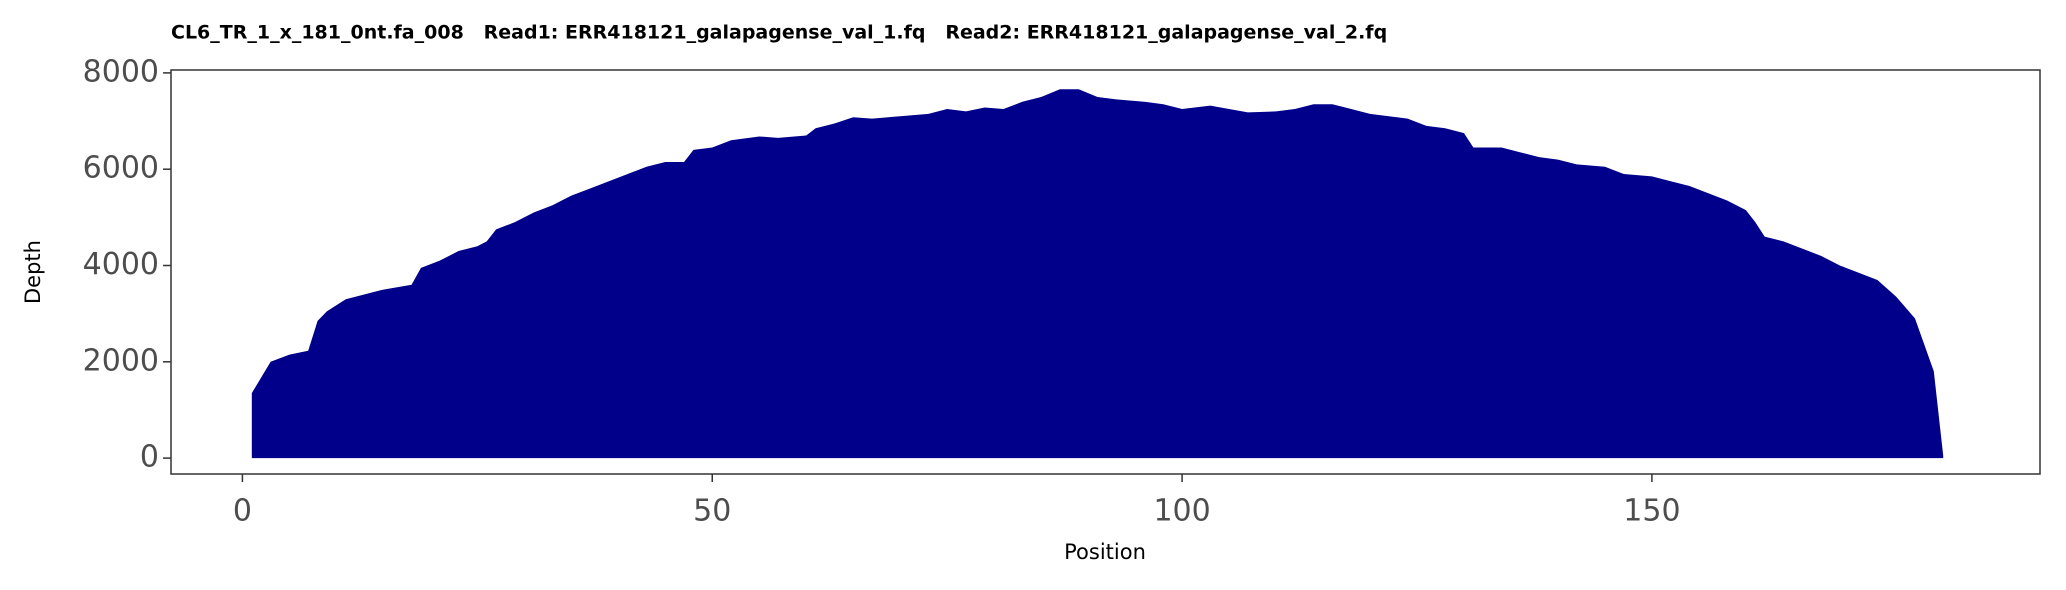 This screenshot has width=2066, height=590. Describe the element at coordinates (121, 360) in the screenshot. I see `y-tick-label: 2000` at that location.